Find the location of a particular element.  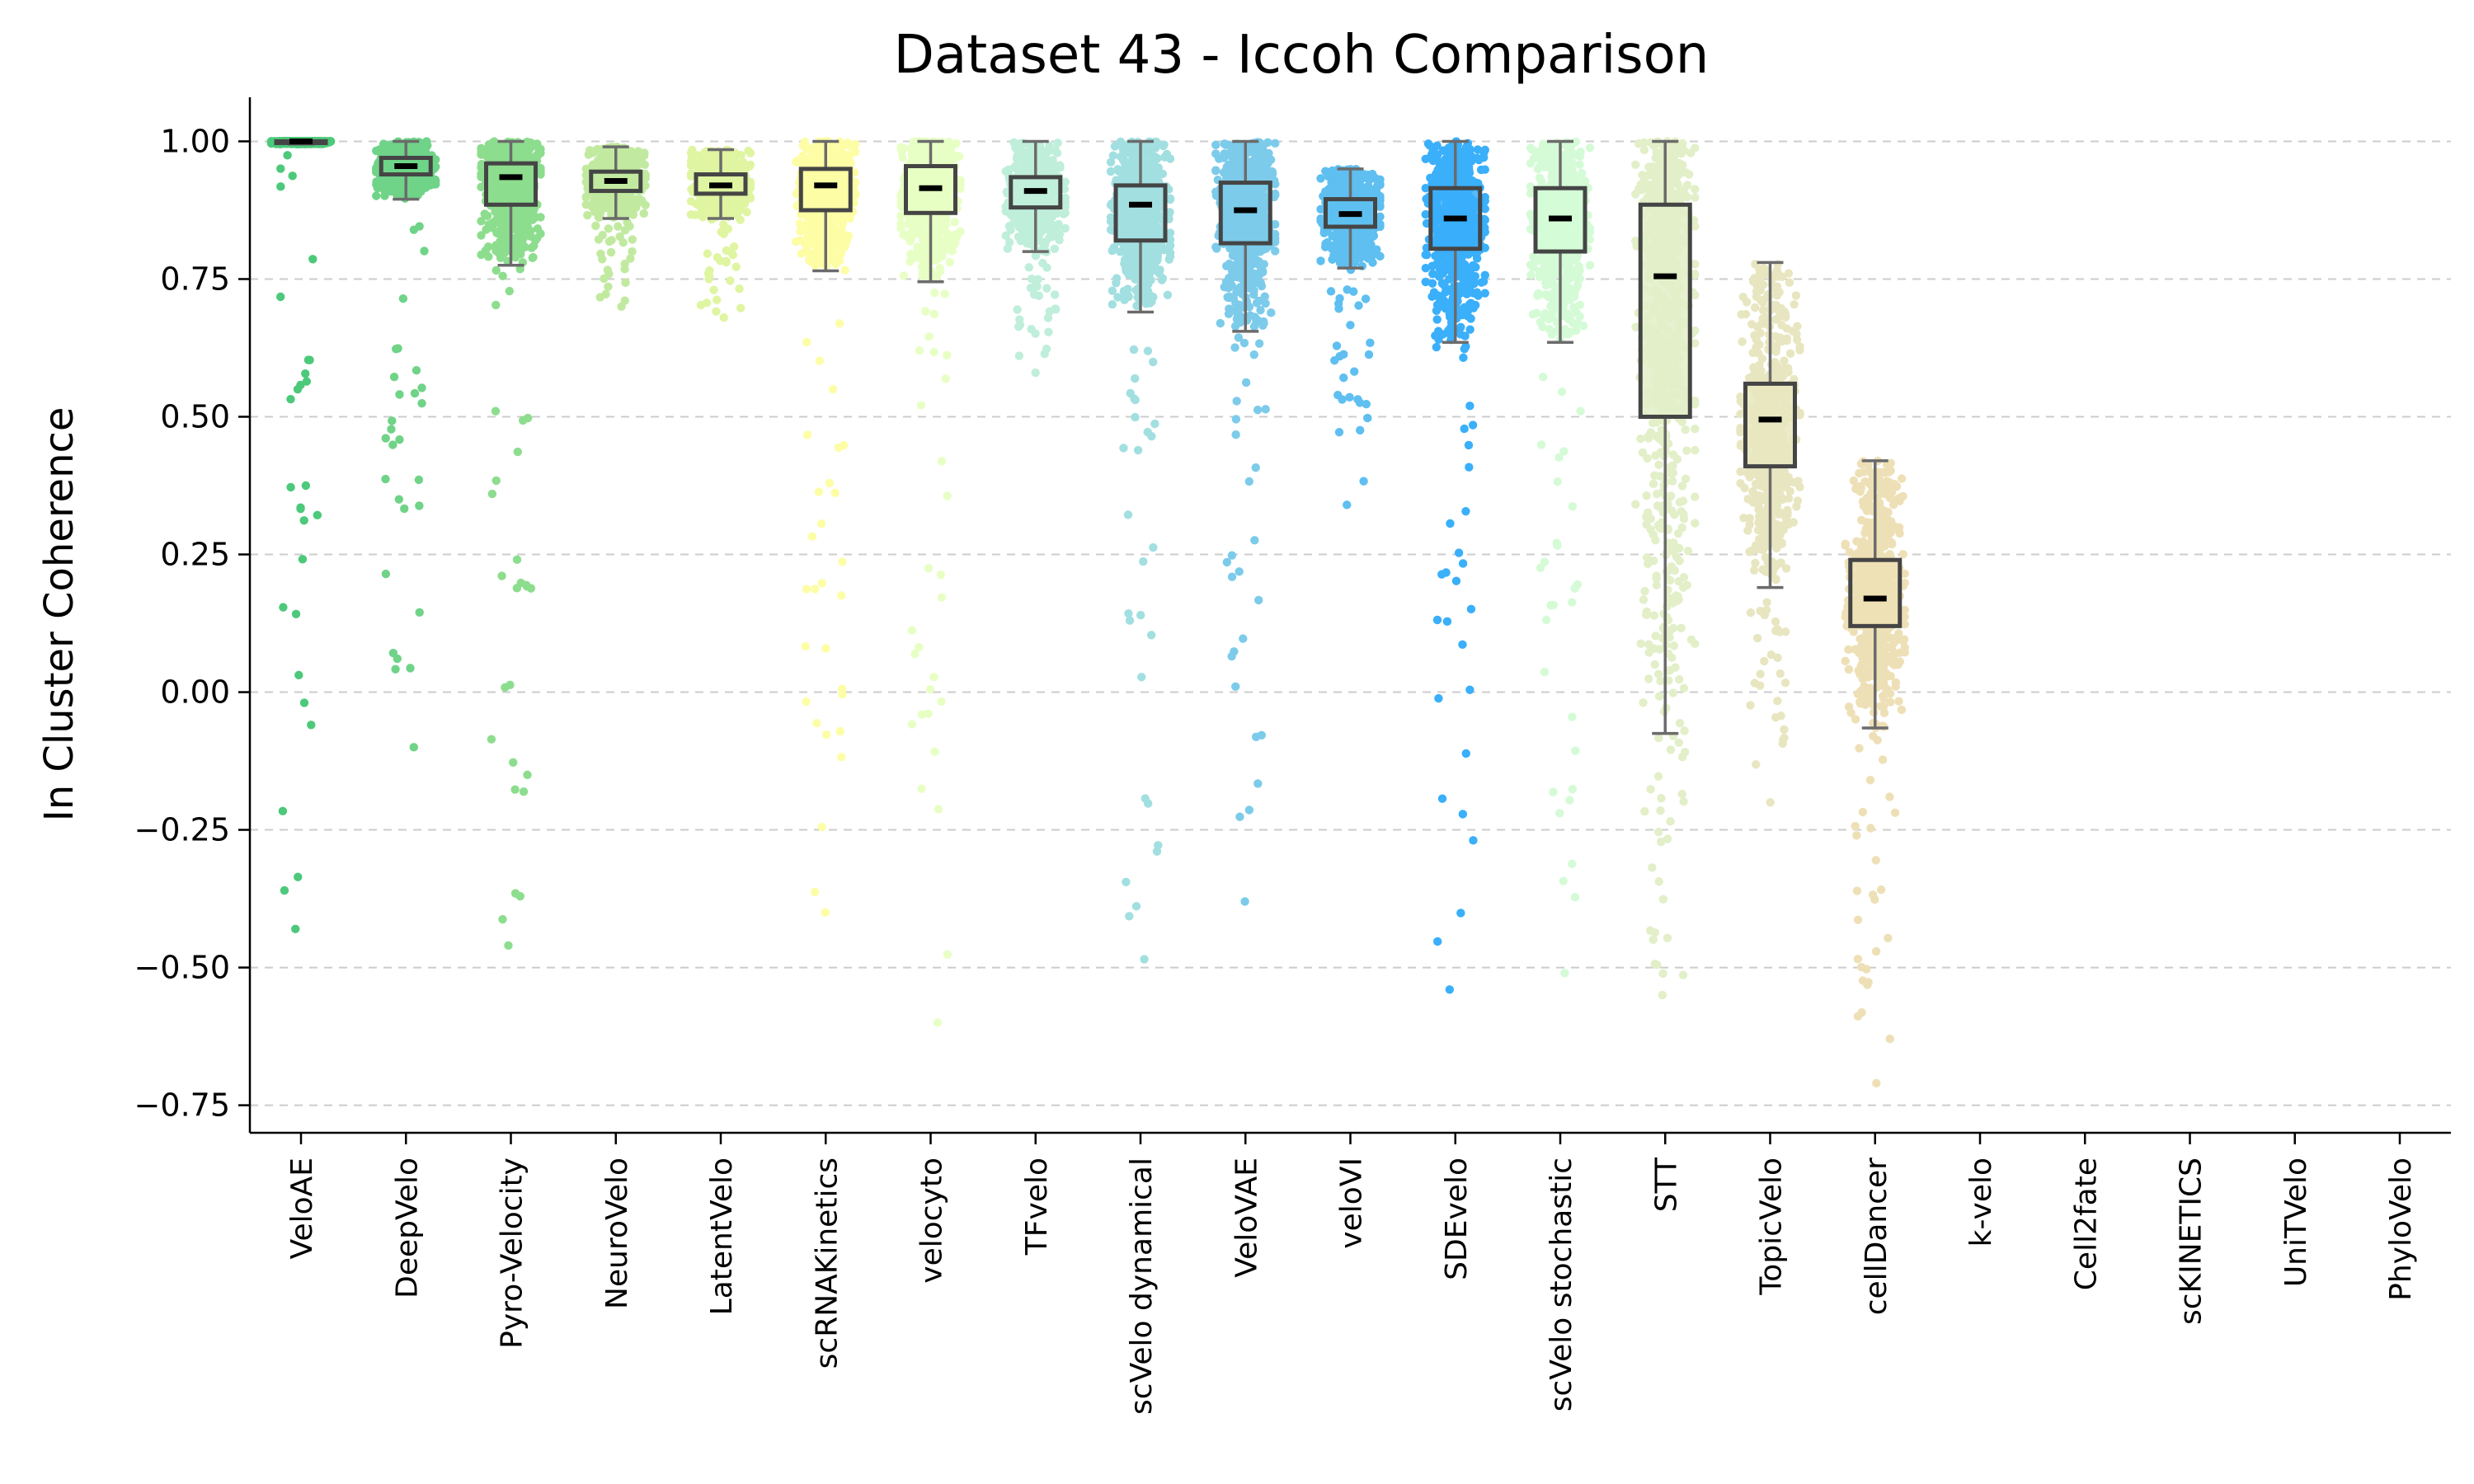

min-point is located at coordinates (825, 912).